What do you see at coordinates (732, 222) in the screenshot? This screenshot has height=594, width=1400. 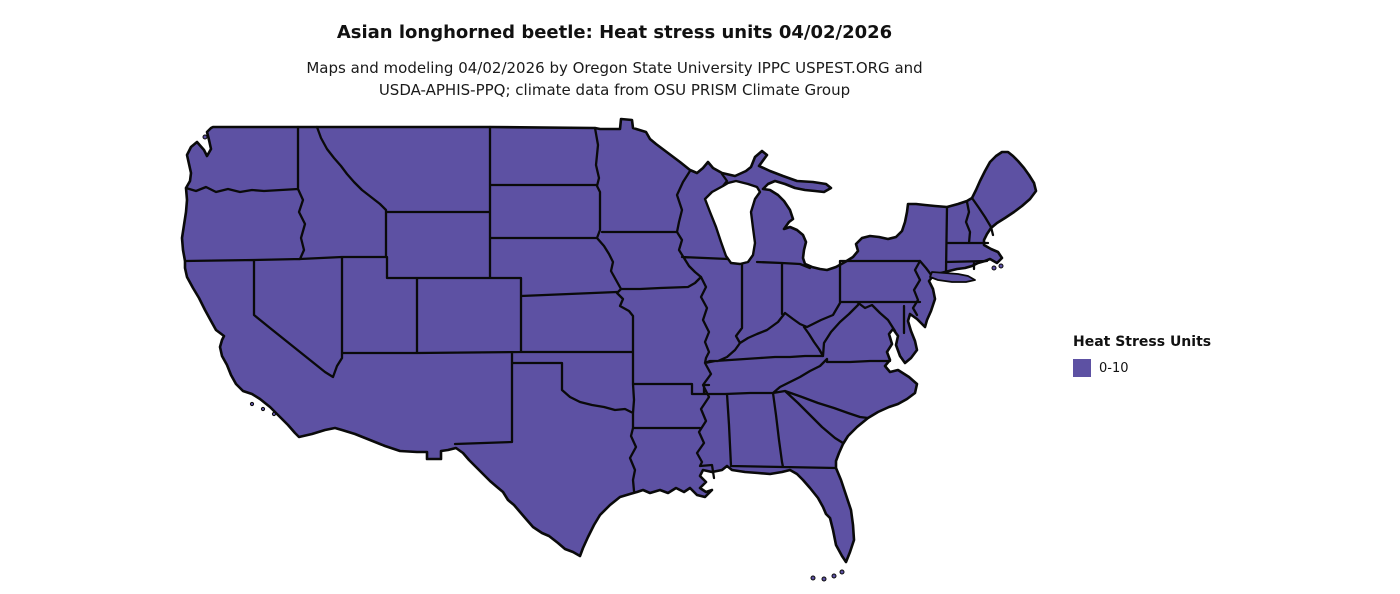 I see `lake-michigan` at bounding box center [732, 222].